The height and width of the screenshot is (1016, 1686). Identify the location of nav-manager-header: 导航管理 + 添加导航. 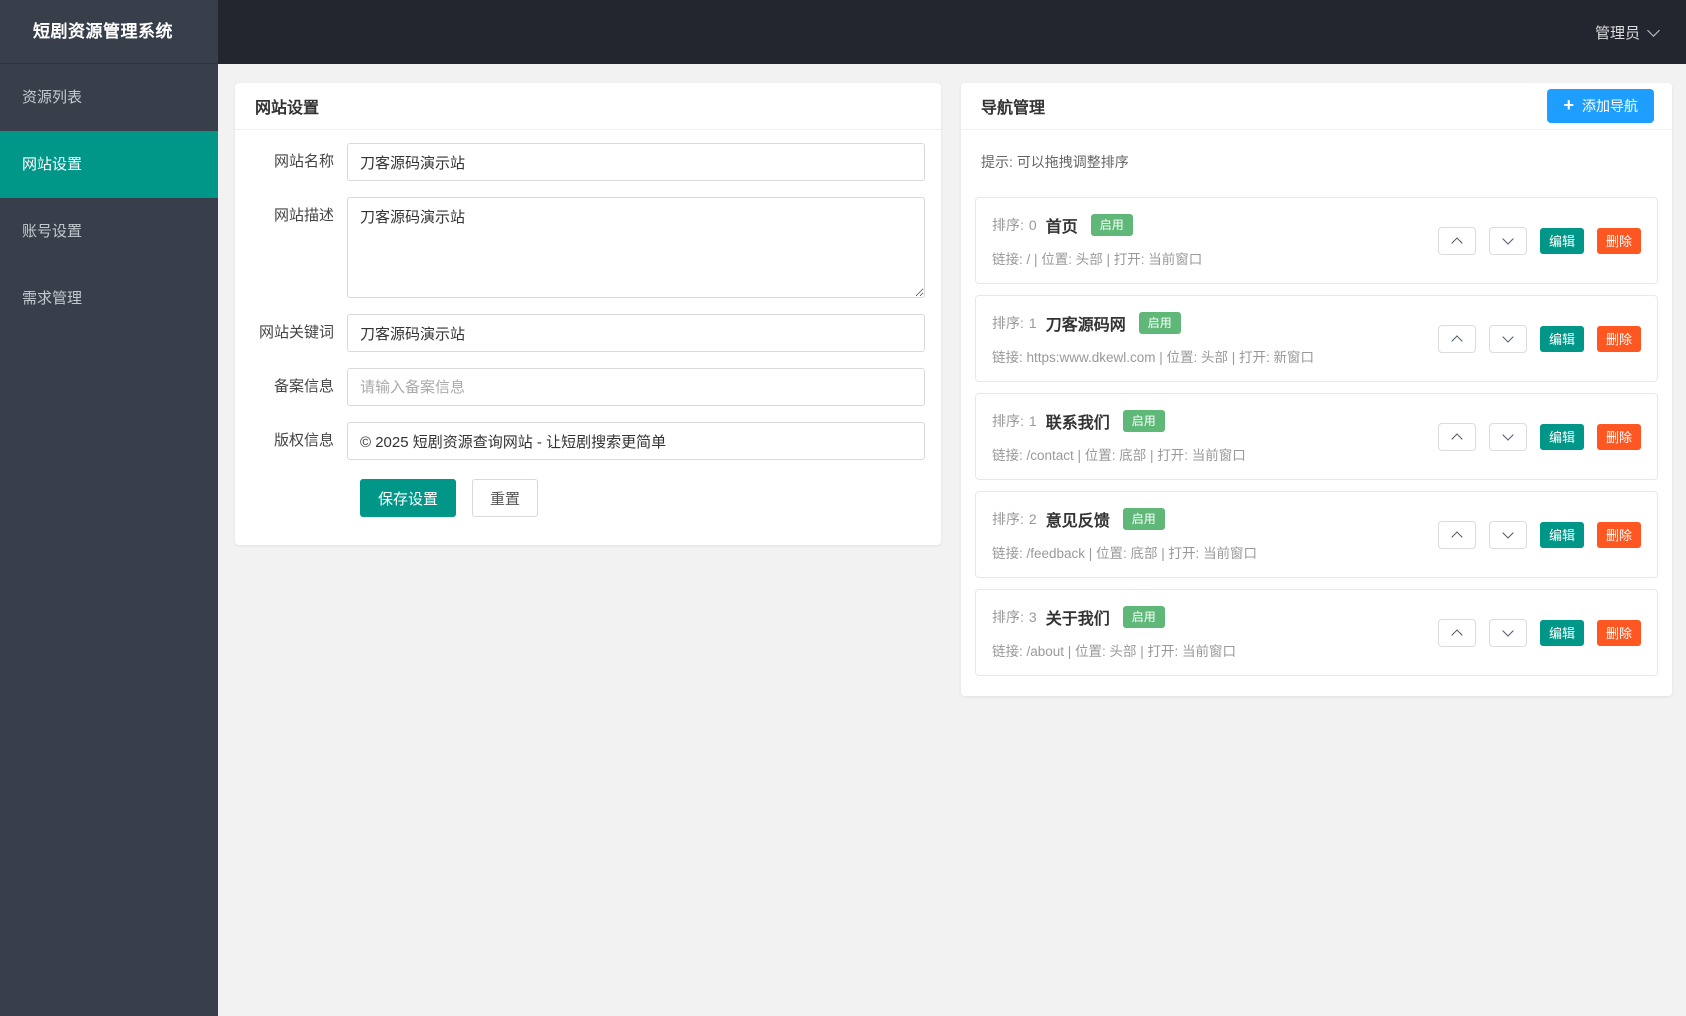
(1316, 106).